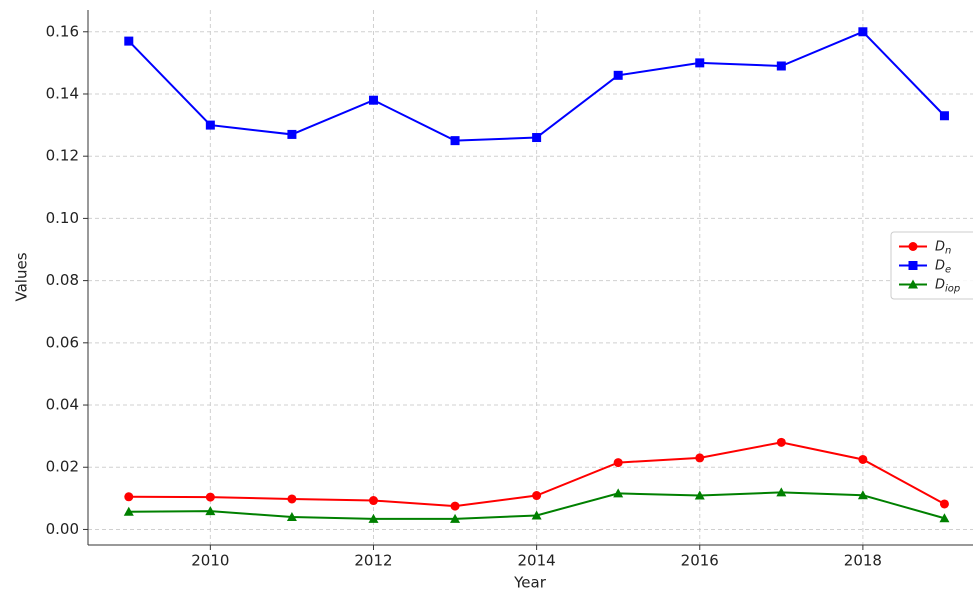 The height and width of the screenshot is (595, 973). I want to click on x-tick-label: 2010, so click(210, 561).